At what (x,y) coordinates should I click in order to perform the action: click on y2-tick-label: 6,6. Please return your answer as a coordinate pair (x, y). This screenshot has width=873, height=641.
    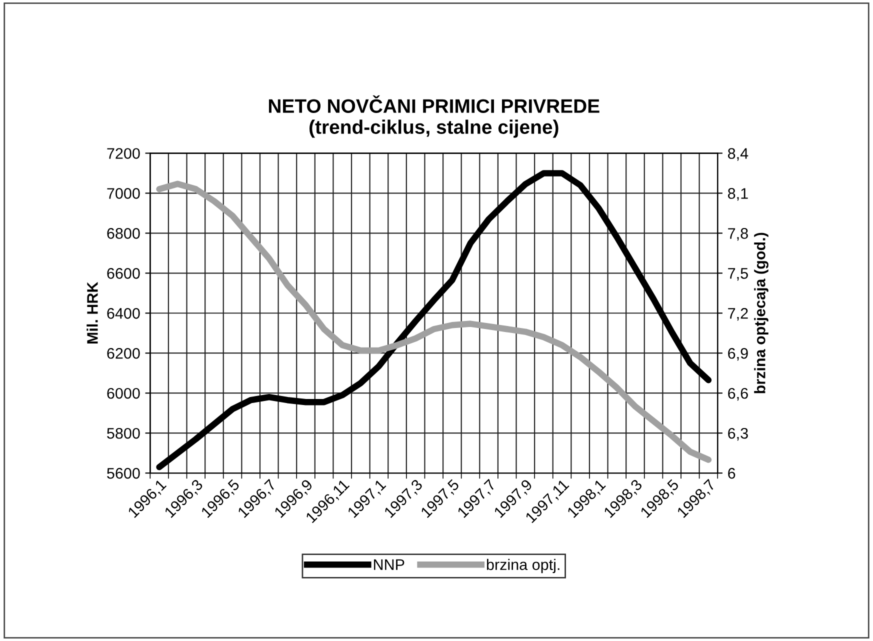
    Looking at the image, I should click on (738, 394).